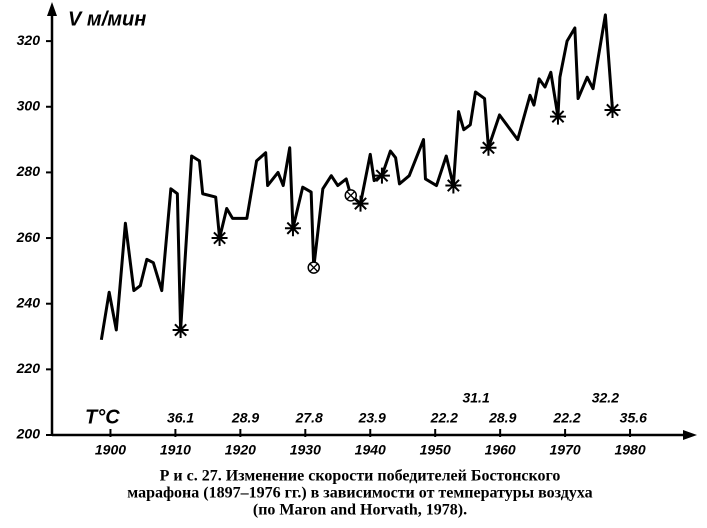 This screenshot has height=528, width=707. I want to click on y-tick-label: 300, so click(29, 105).